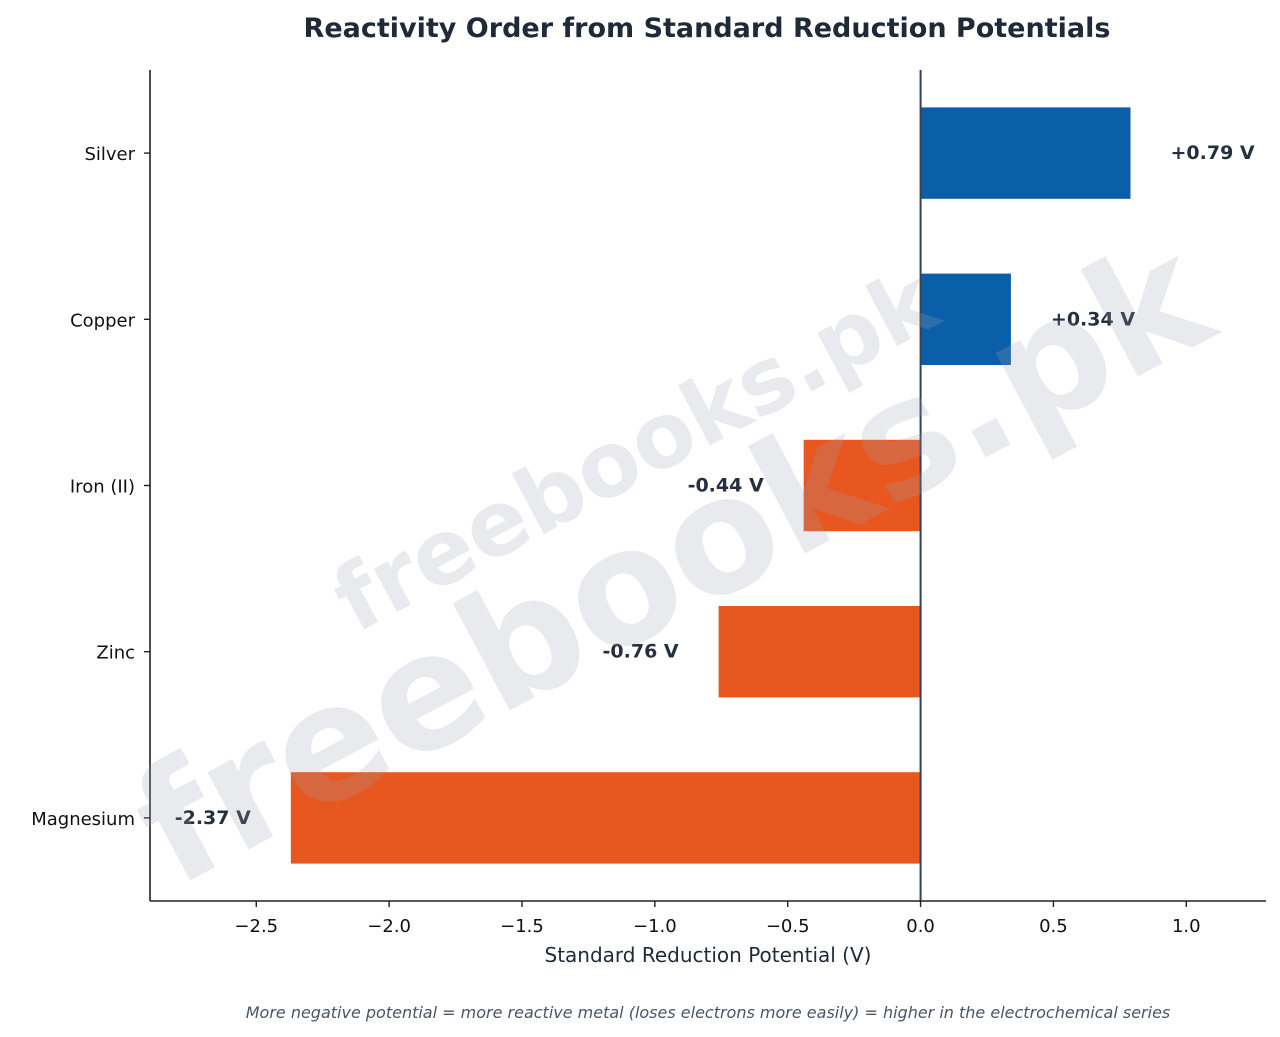 This screenshot has width=1280, height=1037. What do you see at coordinates (389, 926) in the screenshot?
I see `x-tick-label: −2.0` at bounding box center [389, 926].